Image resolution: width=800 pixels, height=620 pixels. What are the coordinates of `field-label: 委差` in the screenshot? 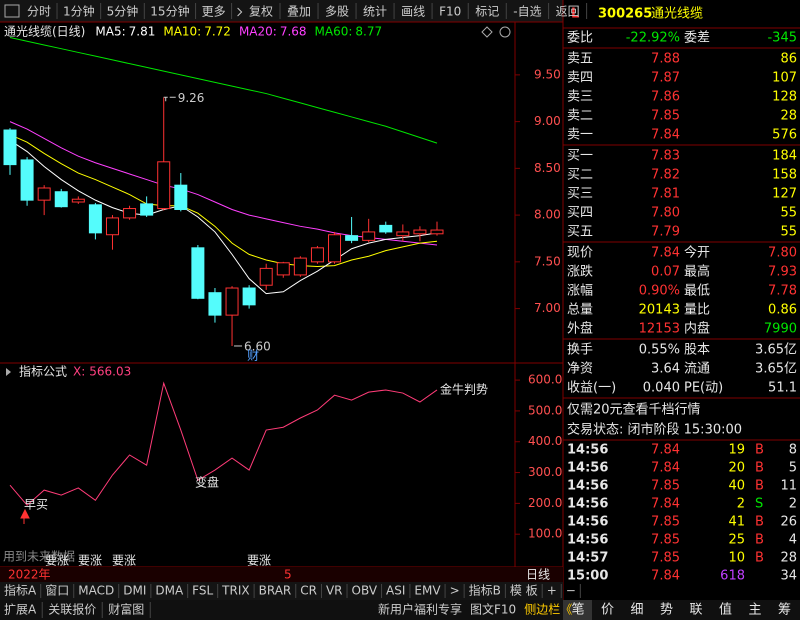 It's located at (697, 38).